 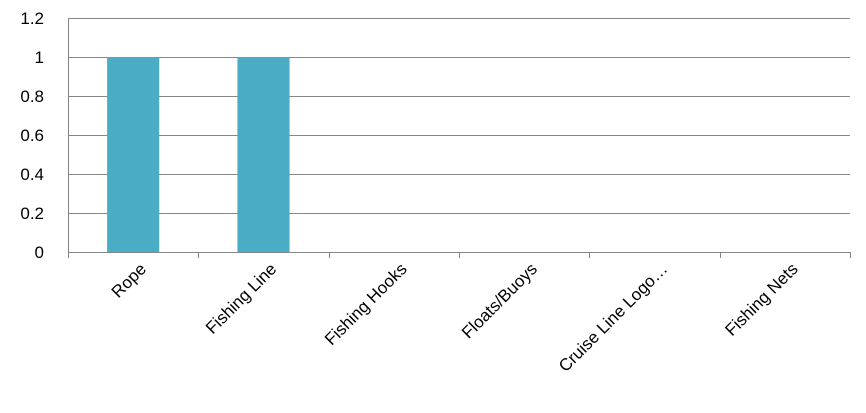 I want to click on x-tick-label: Fishing Hooks, so click(x=366, y=304).